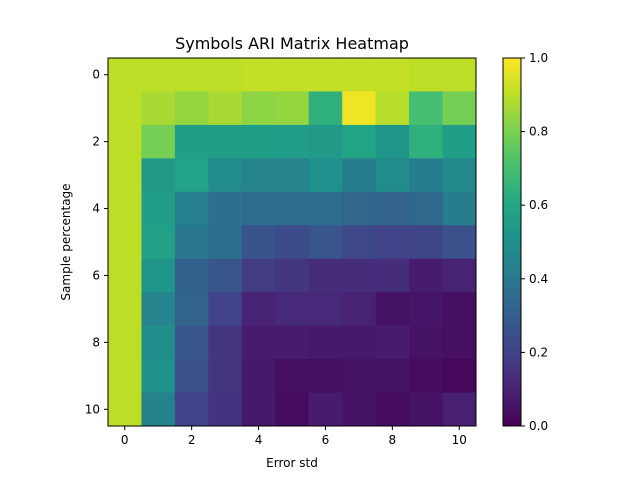 The image size is (640, 480). What do you see at coordinates (538, 205) in the screenshot?
I see `colorbar-tick-label: 0.6` at bounding box center [538, 205].